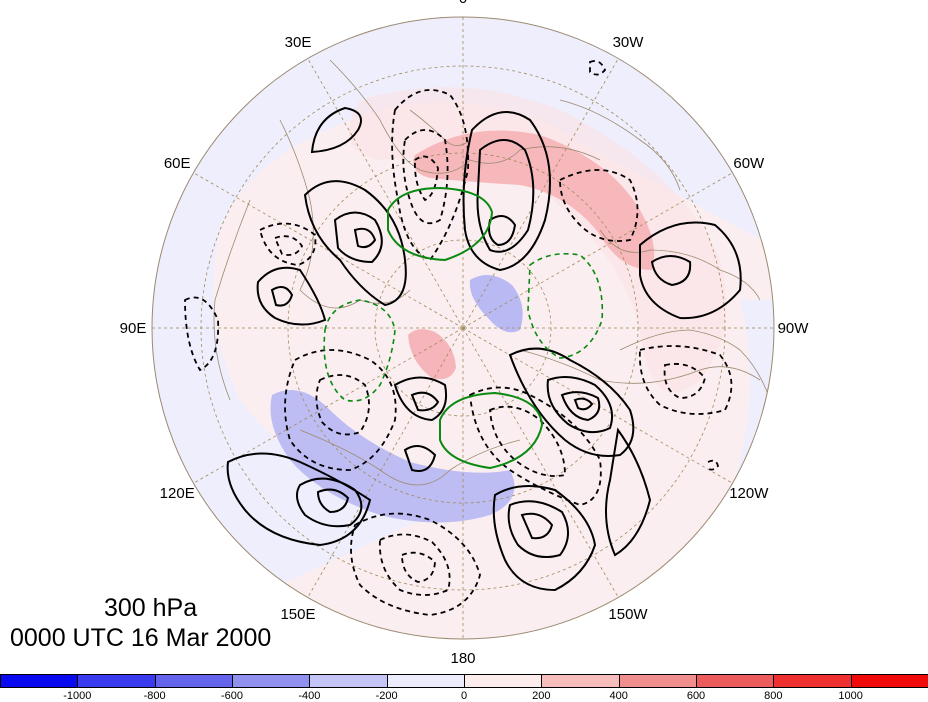  I want to click on longitude-label-lon-90w: 90W, so click(794, 328).